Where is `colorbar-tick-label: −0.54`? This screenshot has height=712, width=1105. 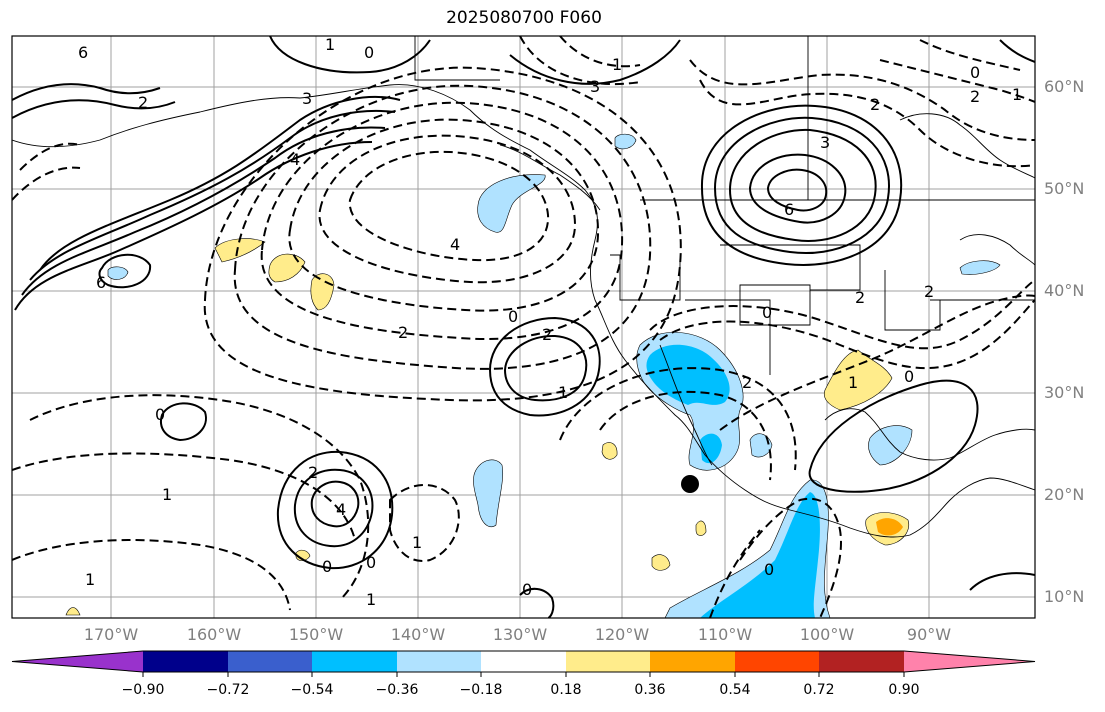
colorbar-tick-label: −0.54 is located at coordinates (312, 690).